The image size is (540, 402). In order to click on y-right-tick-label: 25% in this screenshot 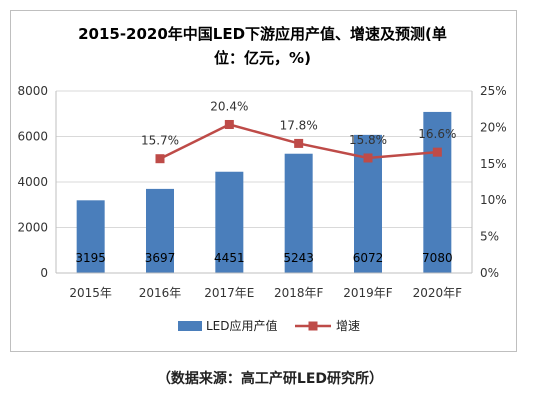, I will do `click(493, 91)`.